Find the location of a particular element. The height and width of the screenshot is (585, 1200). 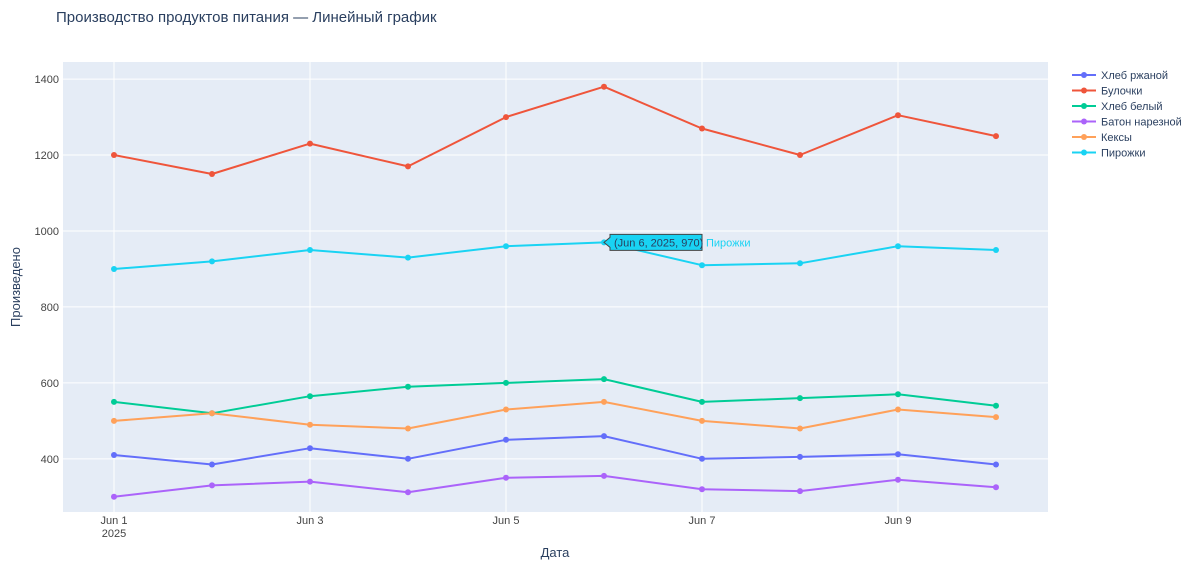

legend-item: Булочки is located at coordinates (1107, 92).